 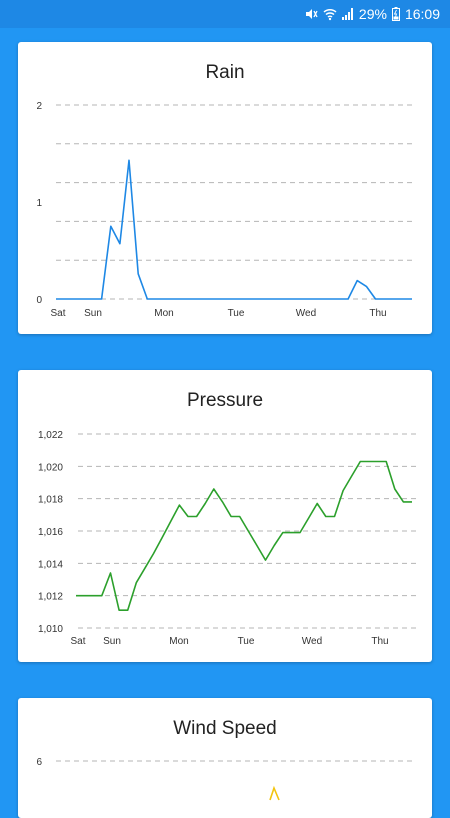 What do you see at coordinates (422, 14) in the screenshot?
I see `clock: 16:09` at bounding box center [422, 14].